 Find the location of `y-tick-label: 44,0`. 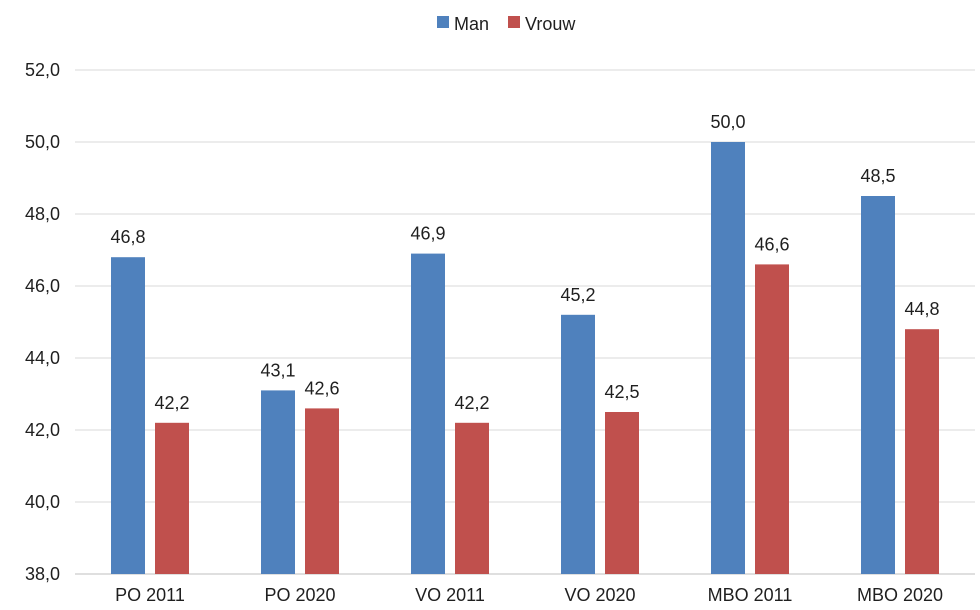

y-tick-label: 44,0 is located at coordinates (42, 358).